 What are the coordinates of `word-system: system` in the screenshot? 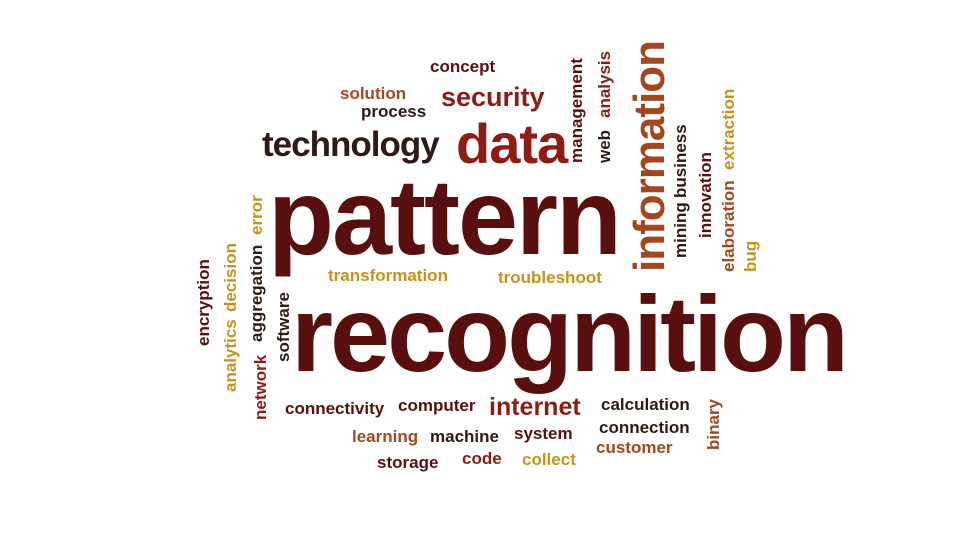 It's located at (543, 433).